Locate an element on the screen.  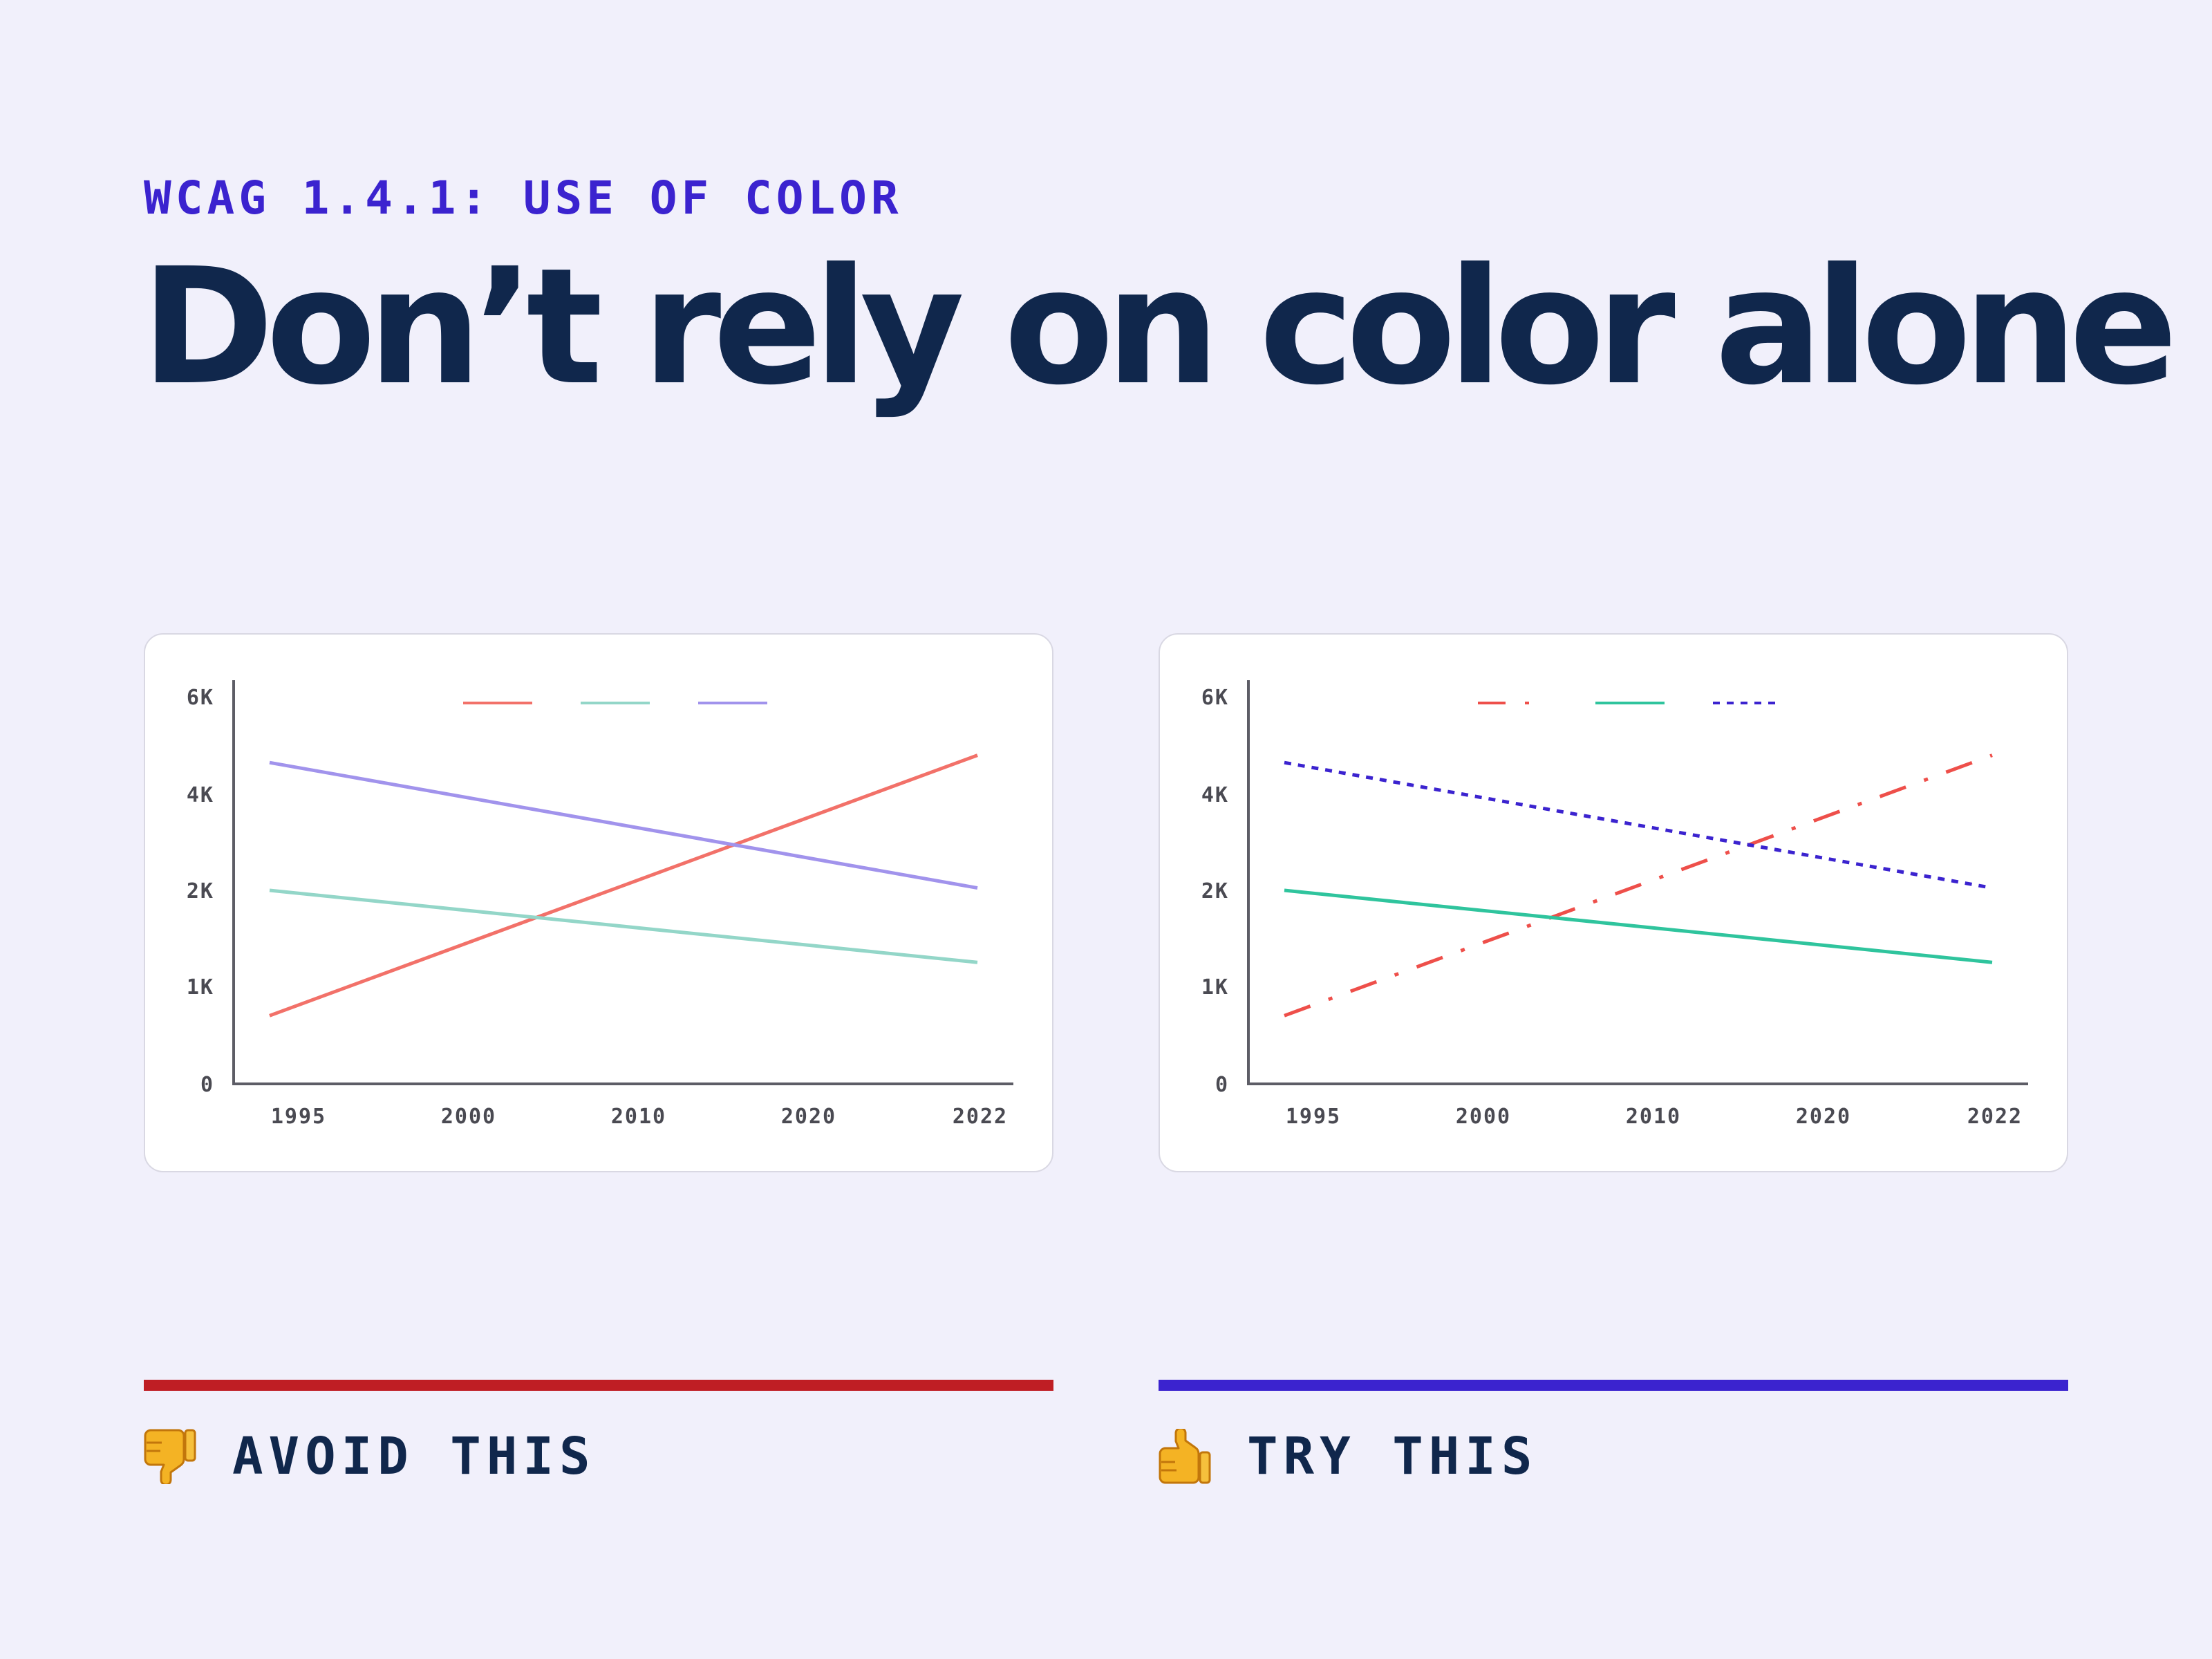
chart-card-try: 0 1K 2K 4K 6K 1995 2000 2010 2020 2022 is located at coordinates (1614, 903).